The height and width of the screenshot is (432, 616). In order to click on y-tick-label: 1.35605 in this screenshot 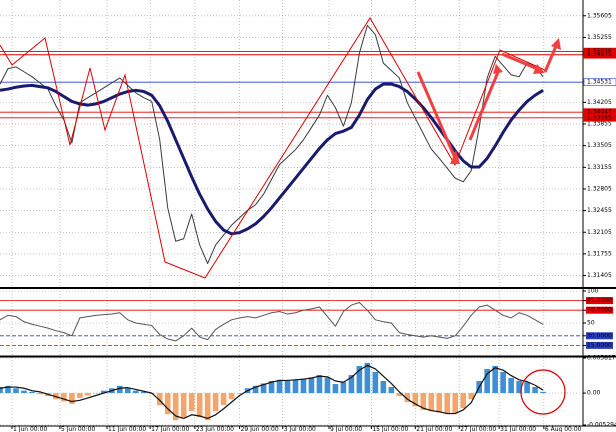, I will do `click(599, 15)`.